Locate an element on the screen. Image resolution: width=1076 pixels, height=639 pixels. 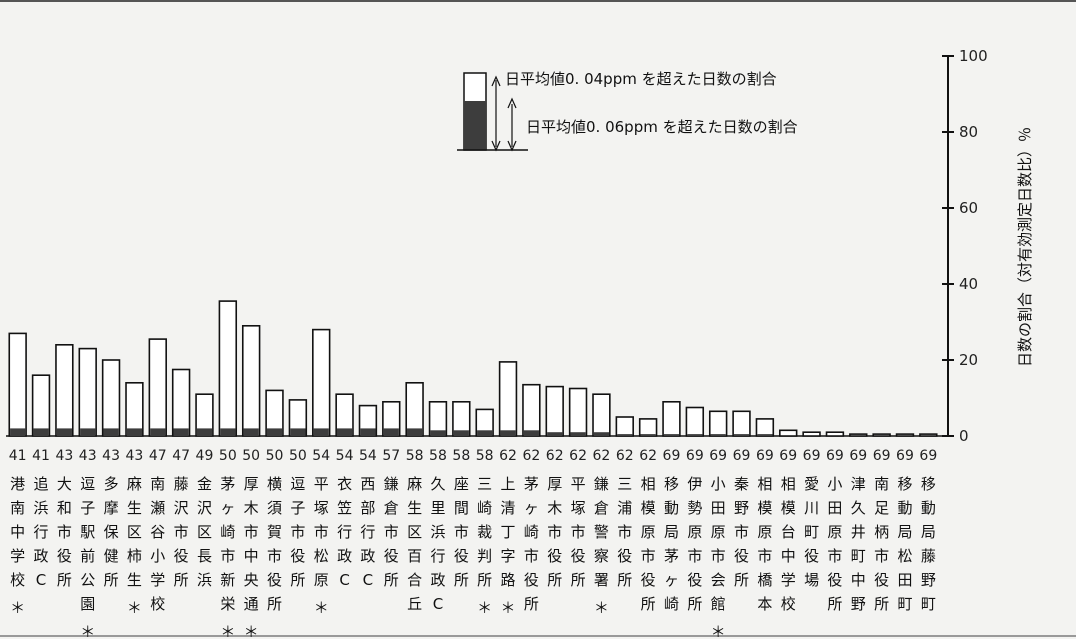
station-label-28: 移動局茅ヶ崎 is located at coordinates (671, 544).